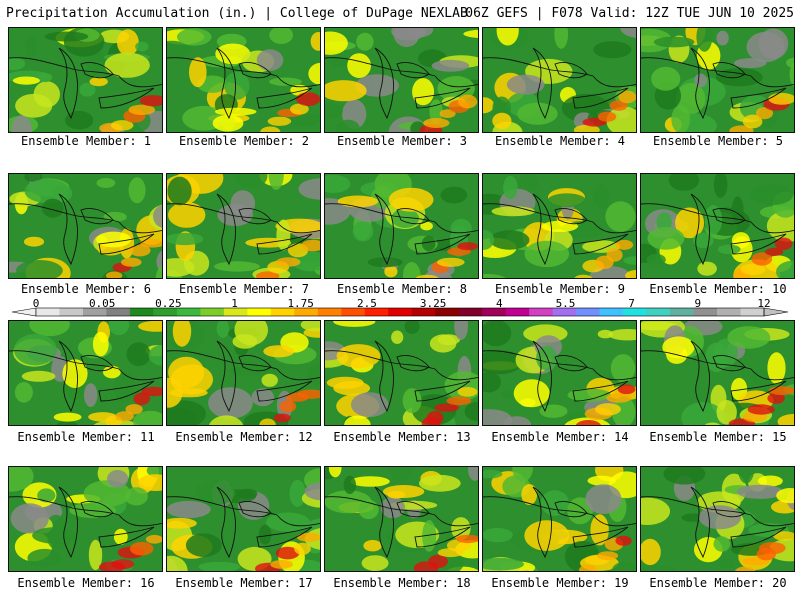 The width and height of the screenshot is (800, 600). What do you see at coordinates (244, 583) in the screenshot?
I see `ensemble-member-label: Ensemble Member: 17` at bounding box center [244, 583].